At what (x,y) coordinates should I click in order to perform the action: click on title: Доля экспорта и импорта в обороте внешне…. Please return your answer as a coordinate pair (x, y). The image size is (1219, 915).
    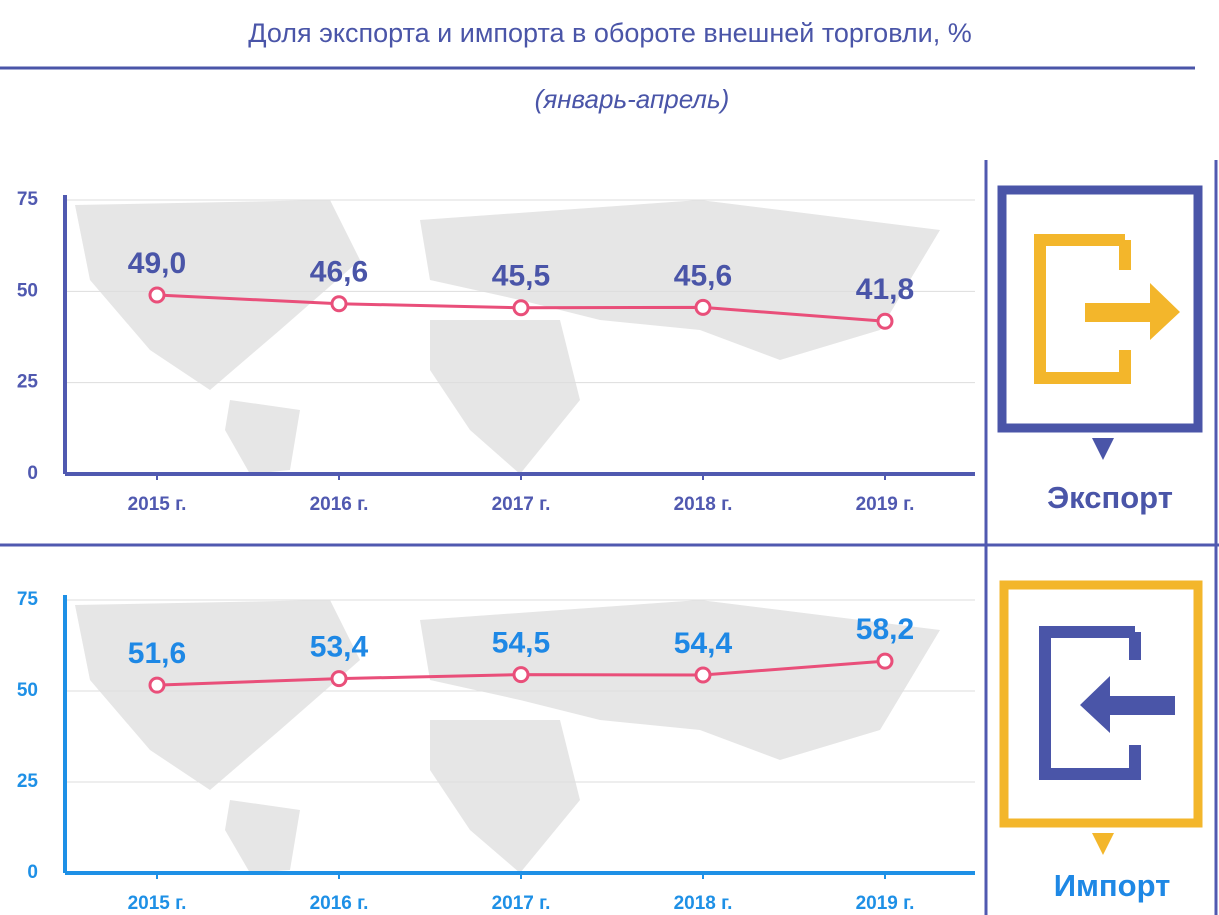
    Looking at the image, I should click on (610, 33).